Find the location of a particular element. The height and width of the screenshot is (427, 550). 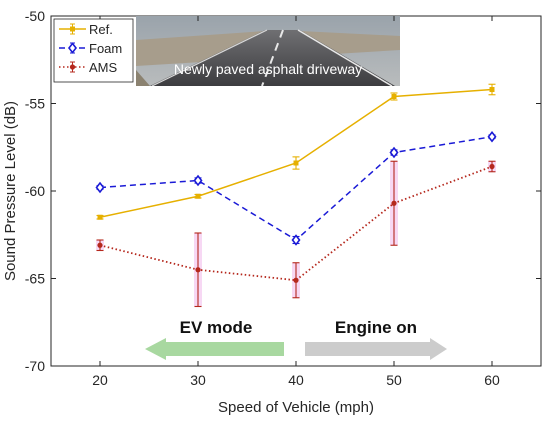

legend: Ref. Foam AMS is located at coordinates (93, 50).